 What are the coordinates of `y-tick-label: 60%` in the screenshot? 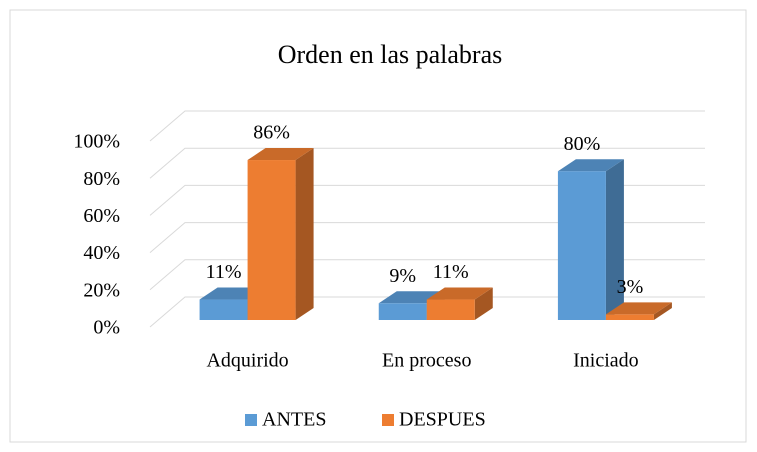 It's located at (101, 216).